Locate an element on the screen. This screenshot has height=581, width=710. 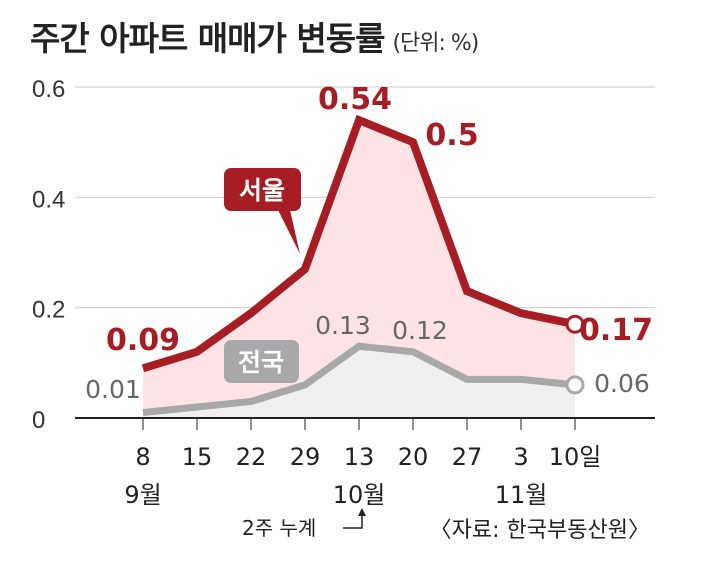
area-전국 is located at coordinates (359, 382).